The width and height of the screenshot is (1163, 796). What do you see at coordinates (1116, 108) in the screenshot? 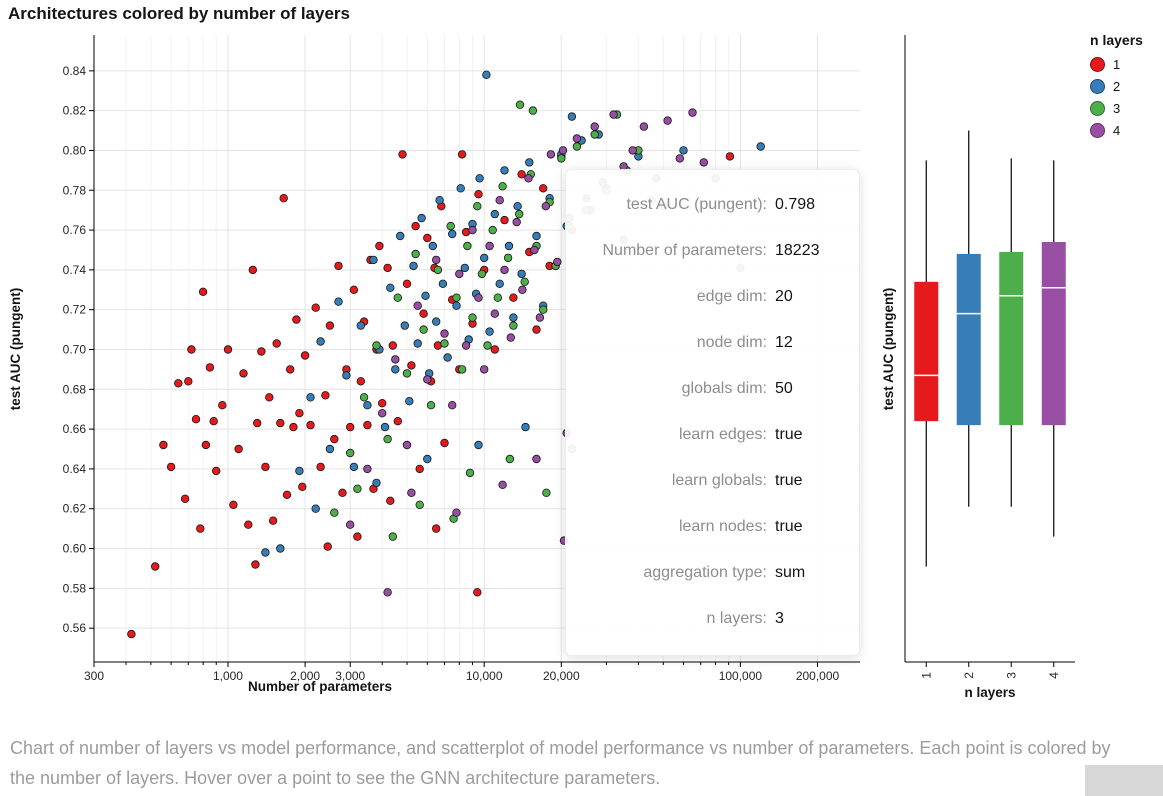
I see `legend-item-3: 3` at bounding box center [1116, 108].